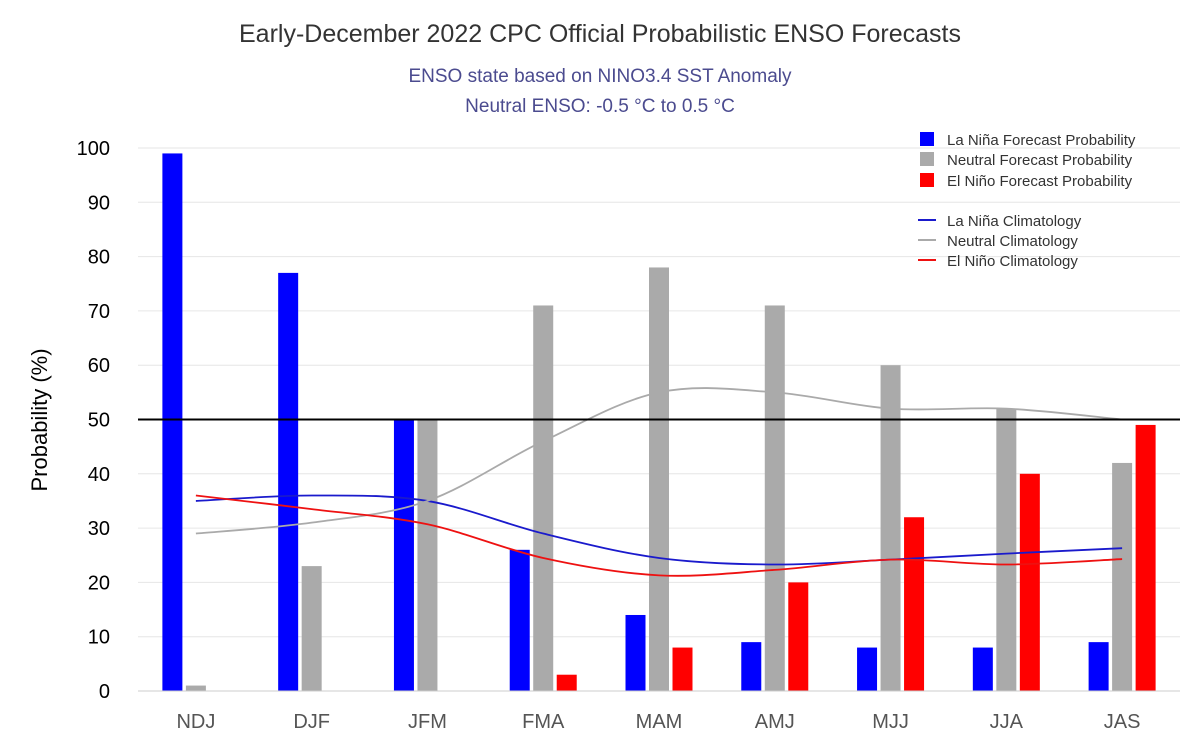 The height and width of the screenshot is (744, 1204). I want to click on legend-swatch-la-ni-a-forecast-probability, so click(927, 139).